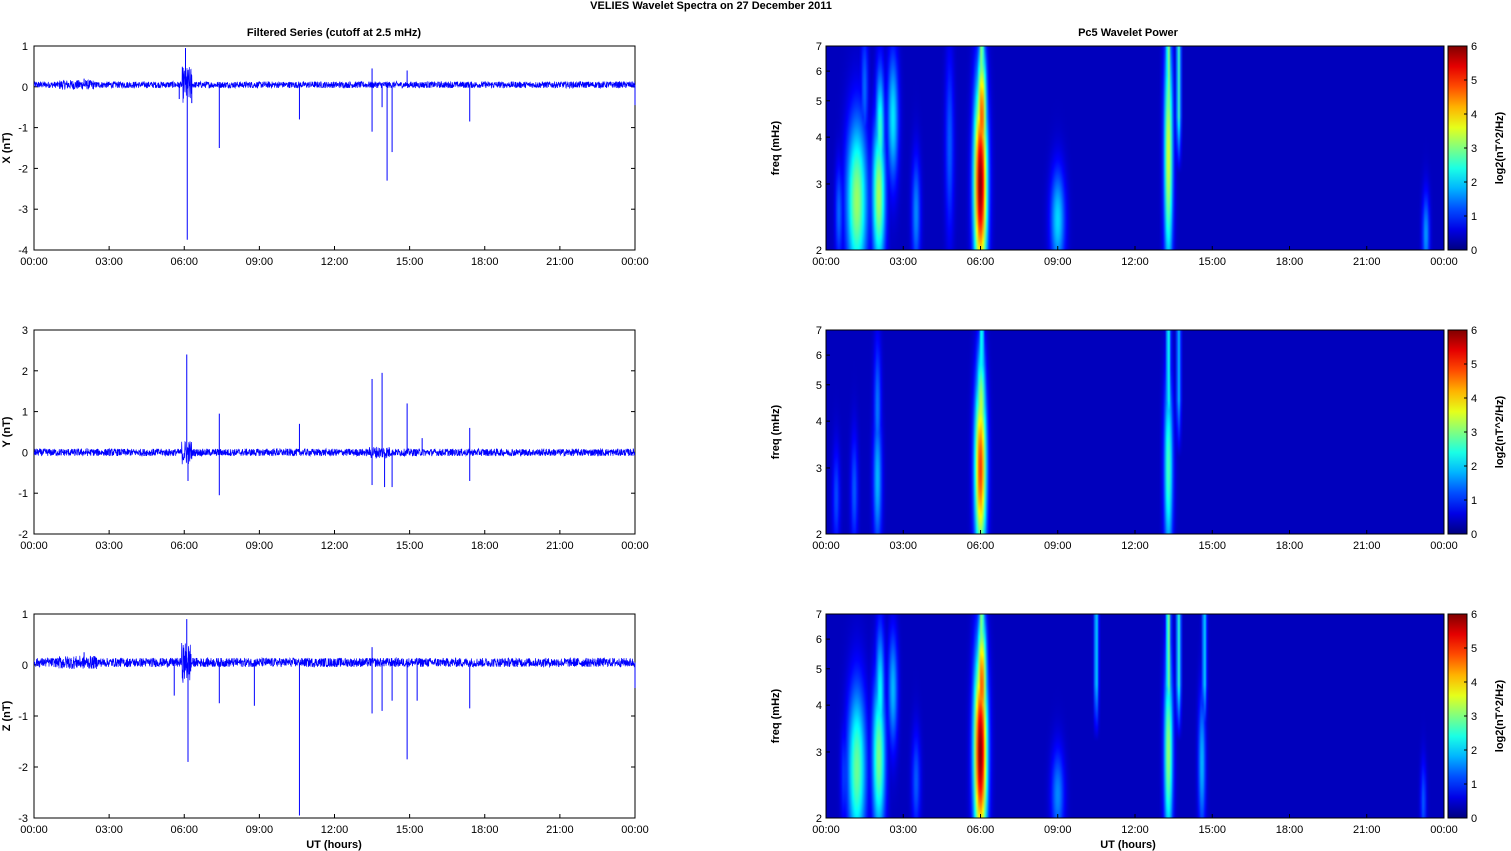 The height and width of the screenshot is (851, 1511). I want to click on y-tick-label: 2, so click(25, 372).